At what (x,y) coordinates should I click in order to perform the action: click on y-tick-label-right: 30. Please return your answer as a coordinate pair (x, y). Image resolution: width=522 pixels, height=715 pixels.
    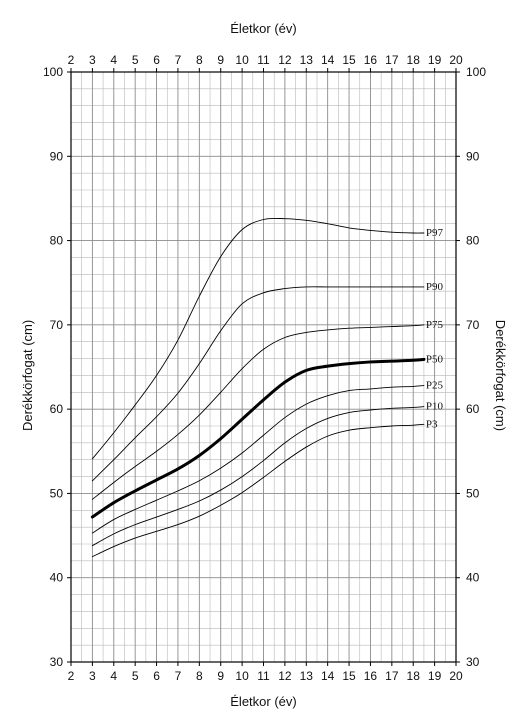
    Looking at the image, I should click on (473, 662).